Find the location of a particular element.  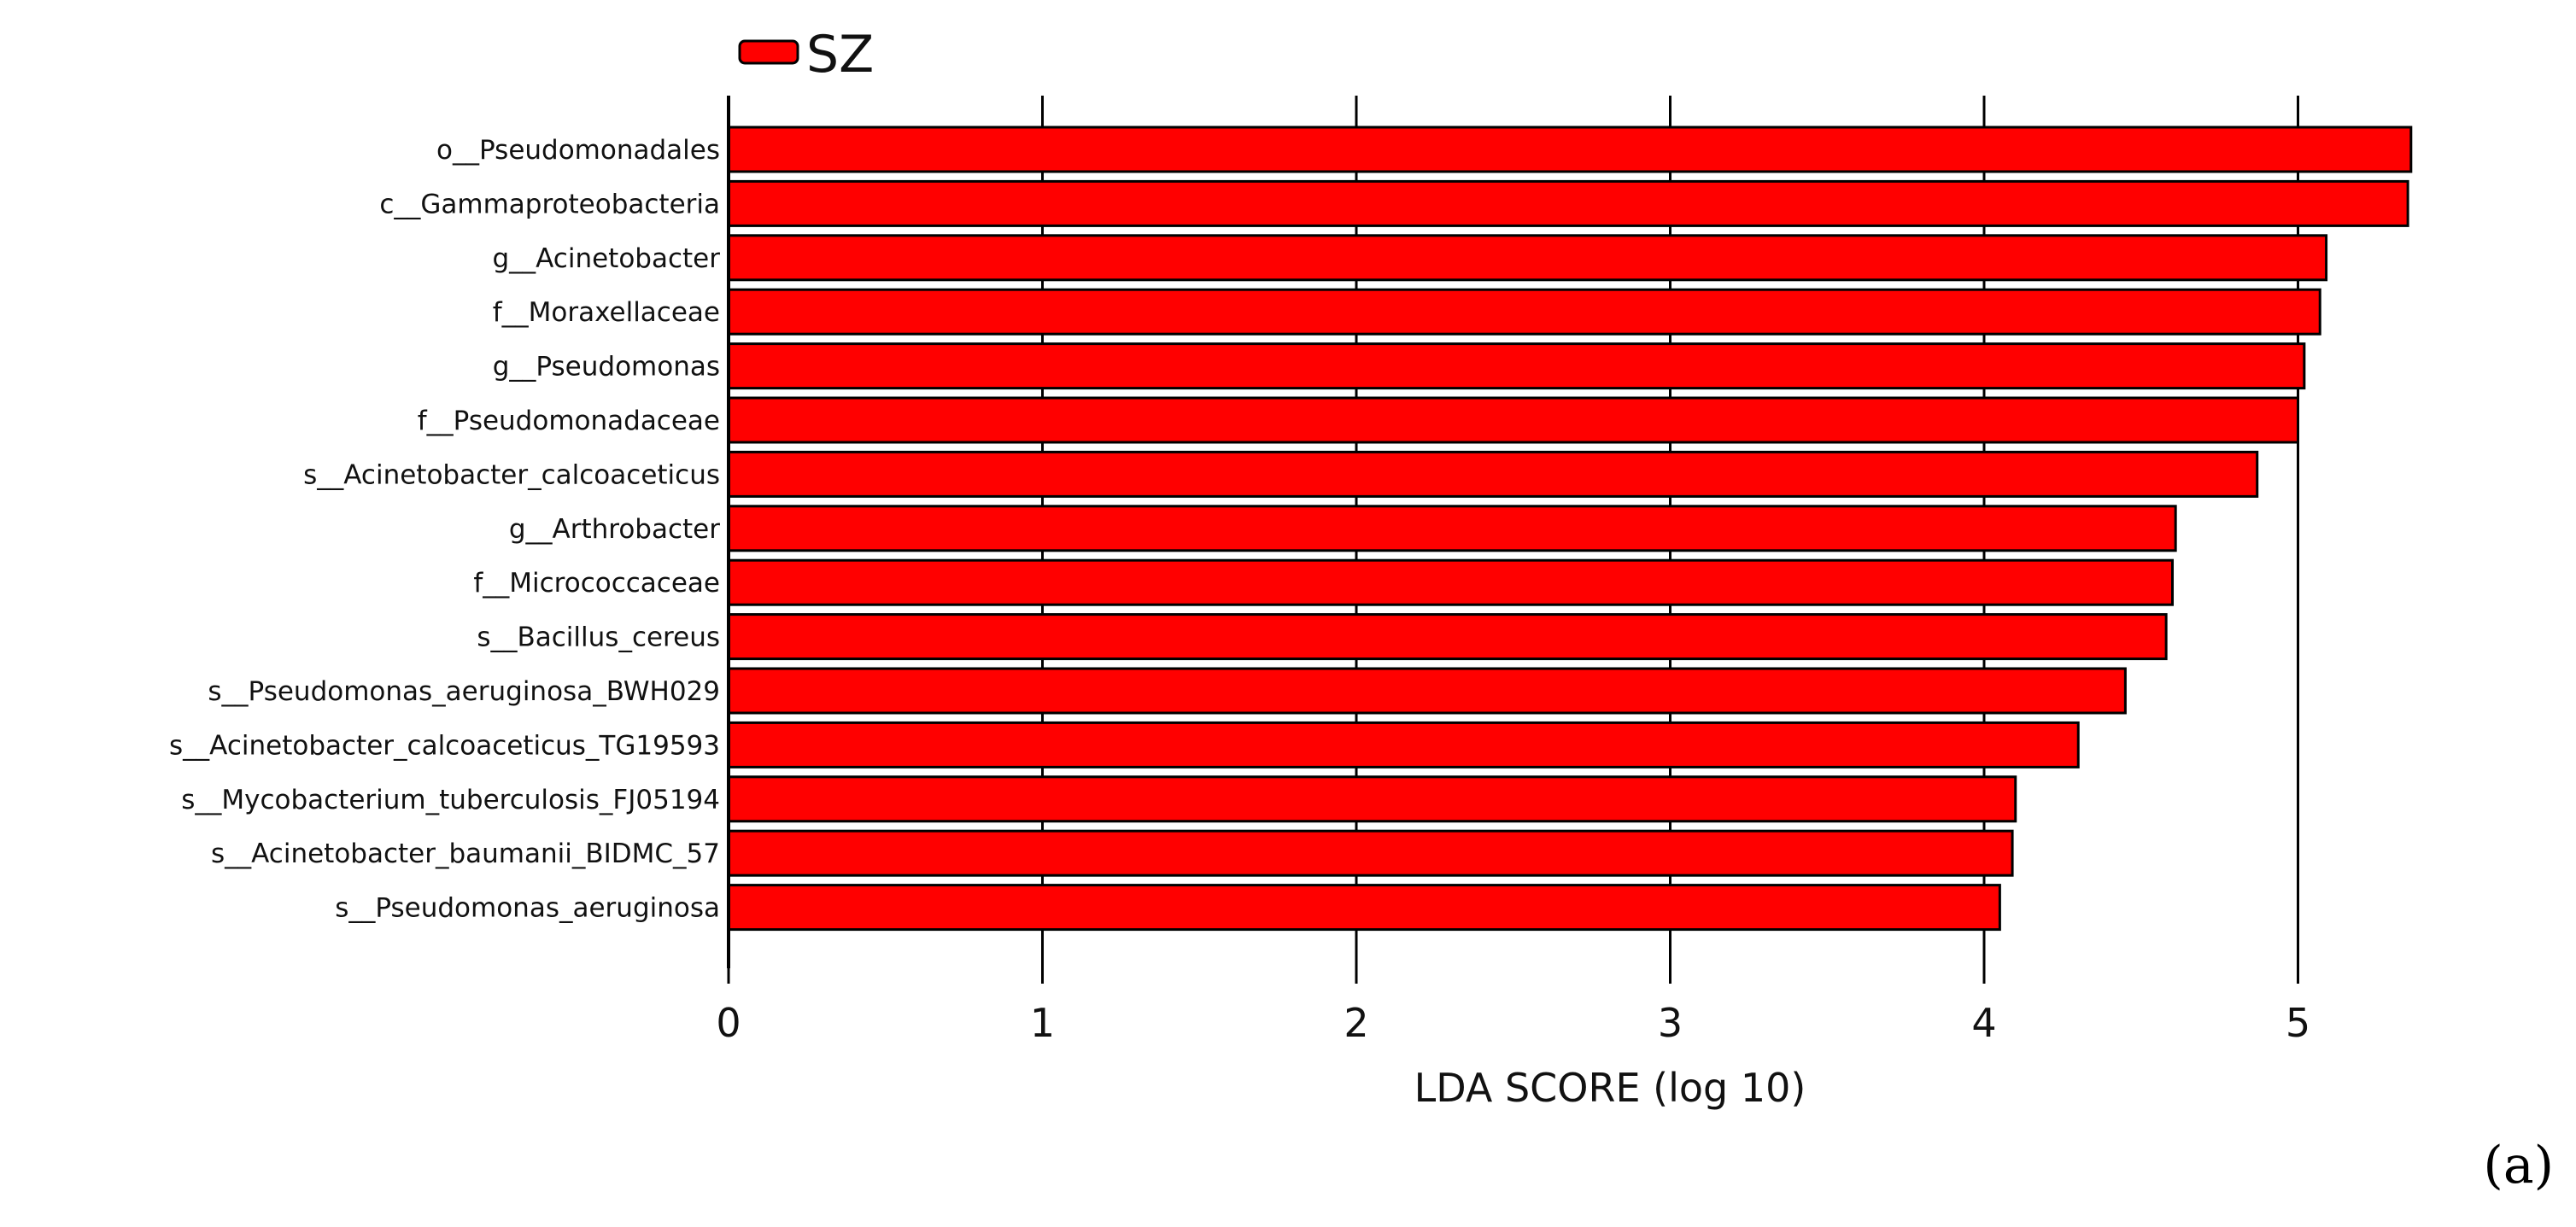

category-label: f__Micrococcaceae is located at coordinates (596, 583).